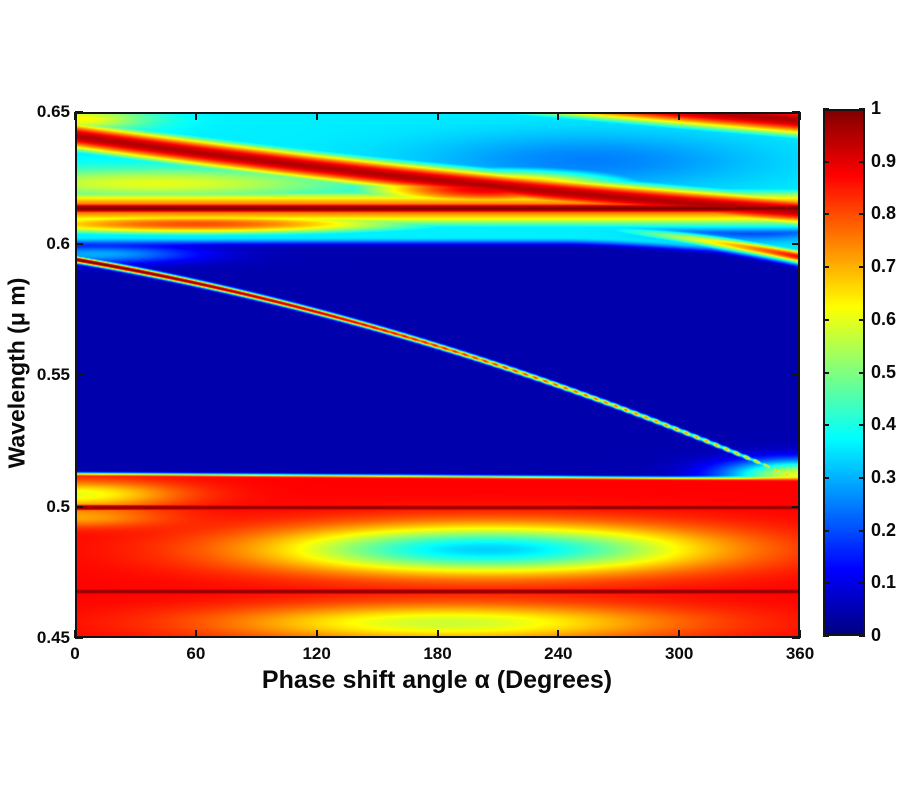  What do you see at coordinates (800, 653) in the screenshot?
I see `x-tick-label: 360` at bounding box center [800, 653].